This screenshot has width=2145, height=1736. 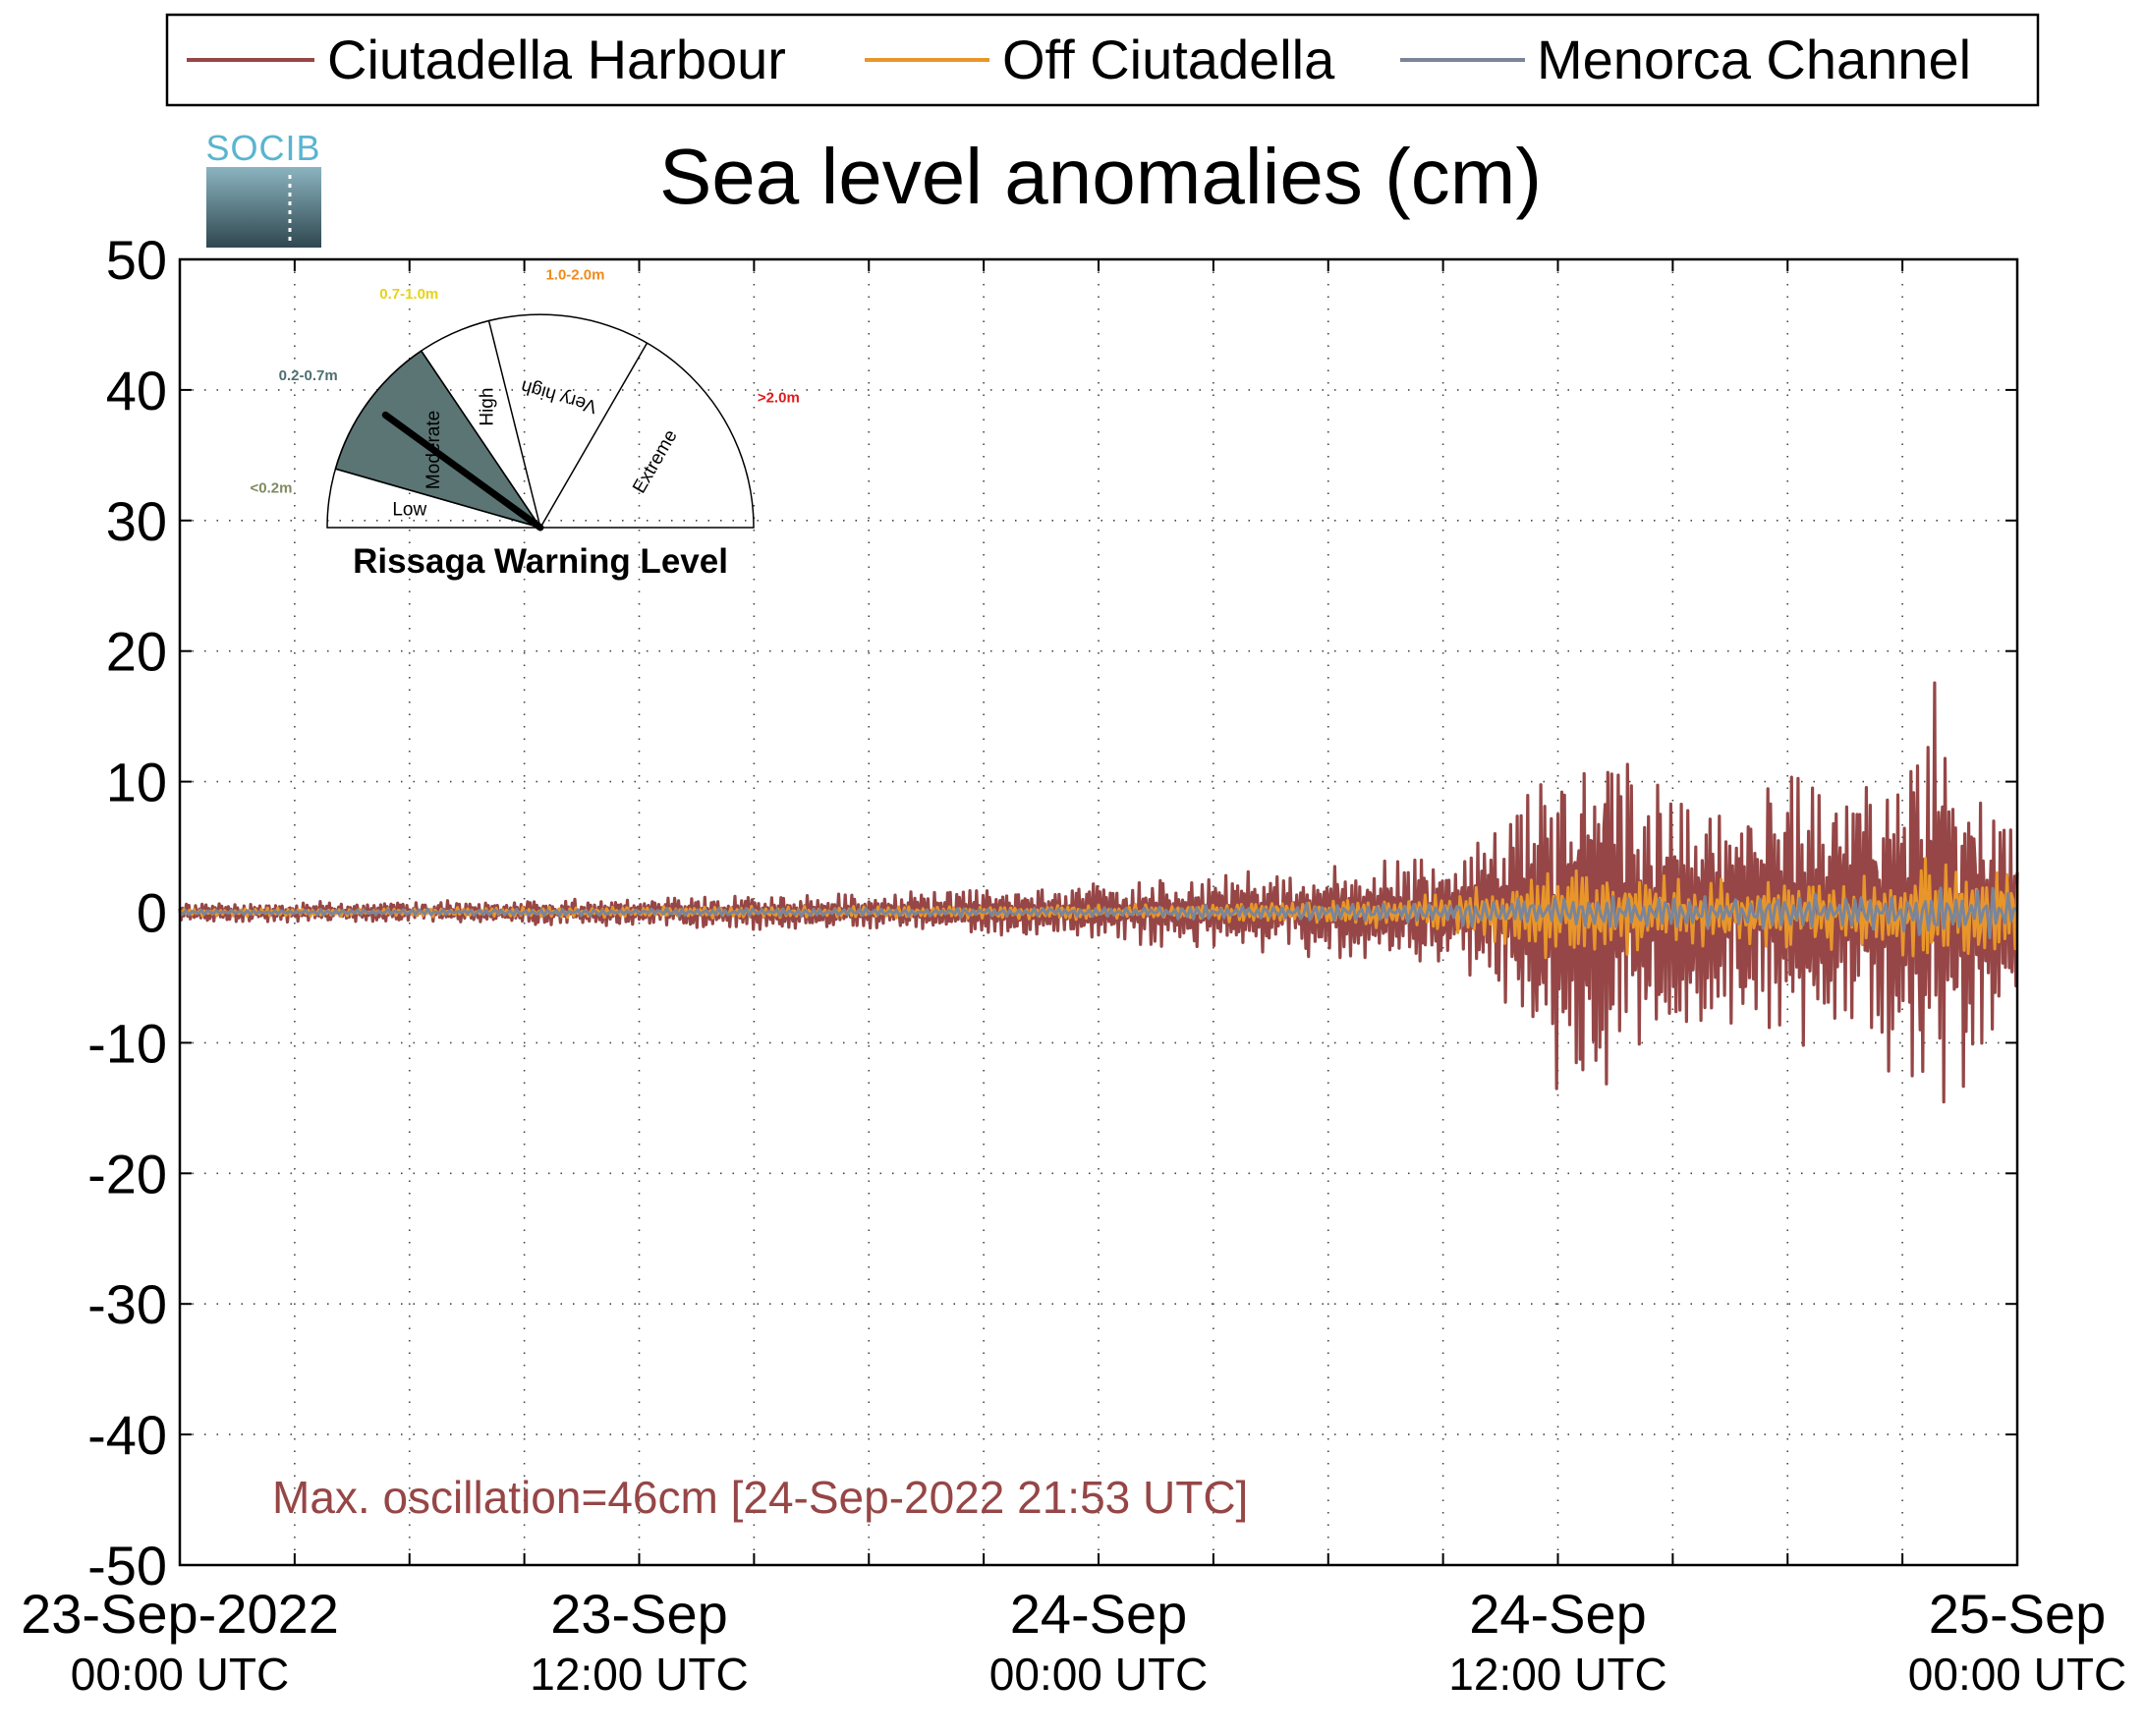 What do you see at coordinates (433, 450) in the screenshot?
I see `gauge-sector-label: Moderate` at bounding box center [433, 450].